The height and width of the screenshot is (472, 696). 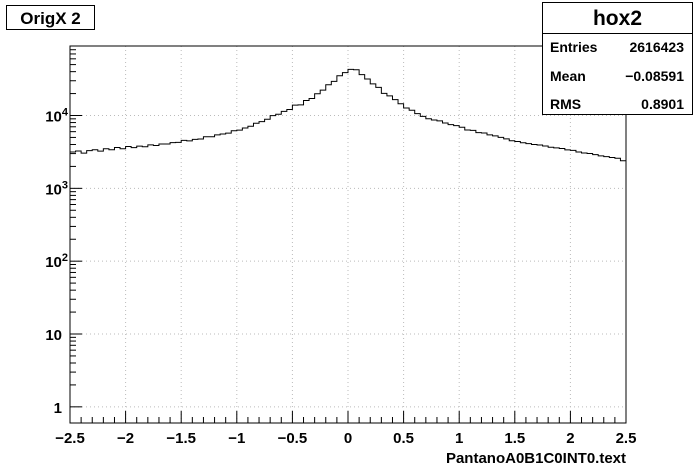 What do you see at coordinates (654, 76) in the screenshot?
I see `stats-mean-value: −0.08591` at bounding box center [654, 76].